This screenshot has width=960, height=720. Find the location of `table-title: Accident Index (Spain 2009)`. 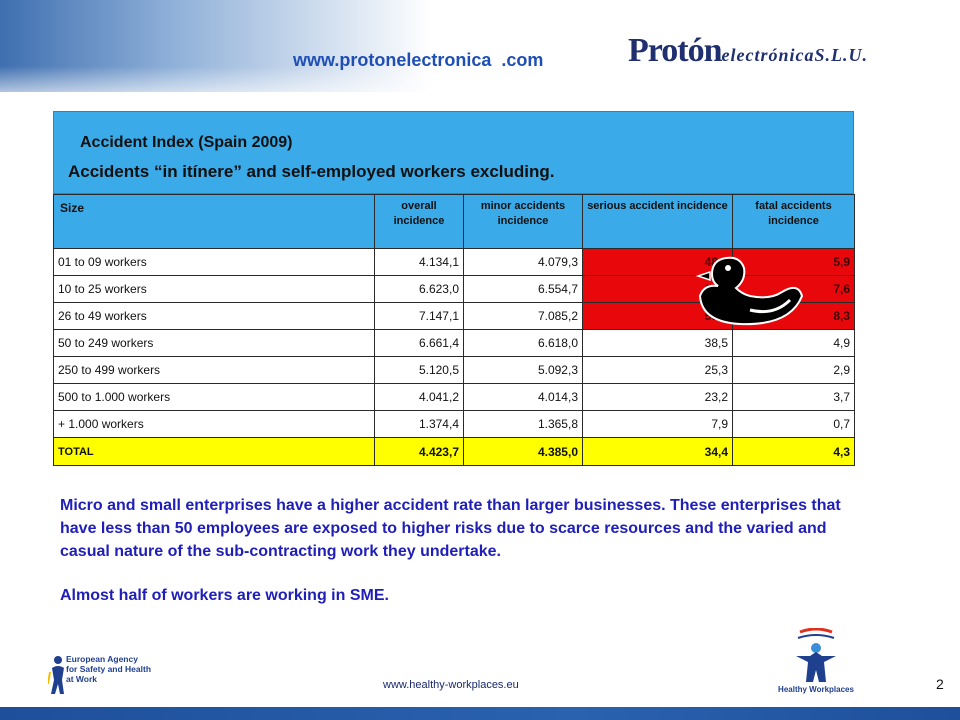

table-title: Accident Index (Spain 2009) is located at coordinates (186, 142).